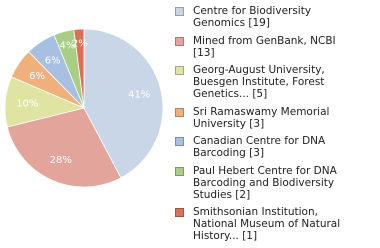  What do you see at coordinates (67, 45) in the screenshot?
I see `slice-label: 4%` at bounding box center [67, 45].